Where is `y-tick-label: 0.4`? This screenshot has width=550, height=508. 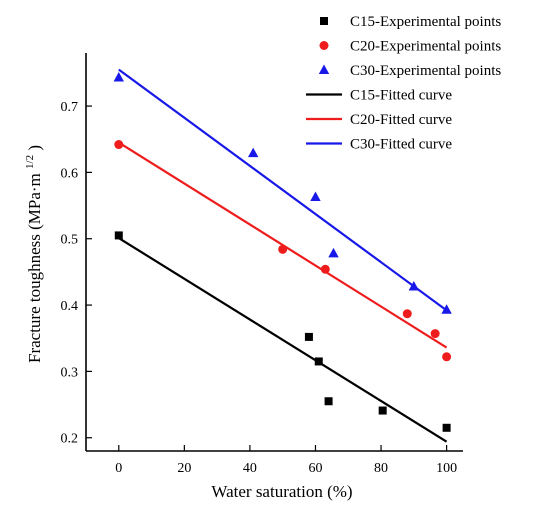 y-tick-label: 0.4 is located at coordinates (70, 306).